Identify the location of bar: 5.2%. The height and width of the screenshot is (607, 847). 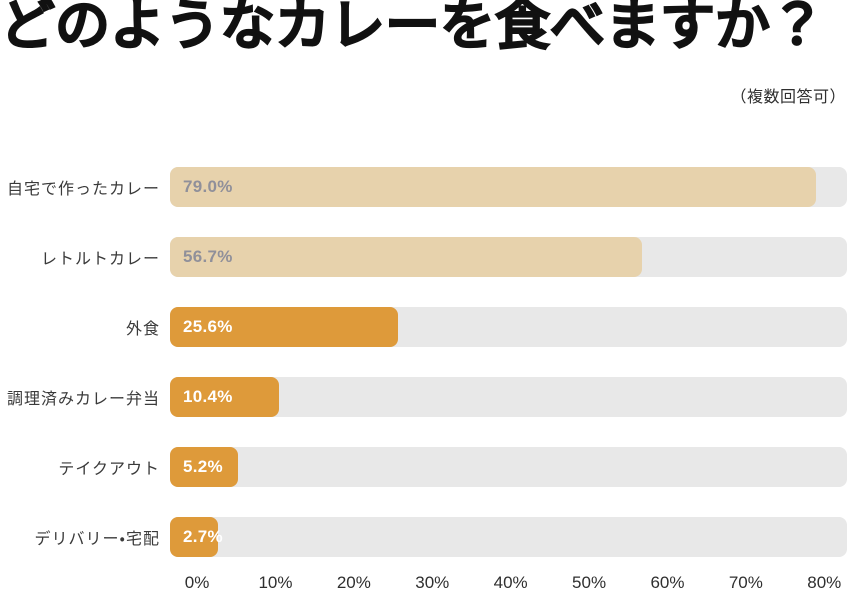
(204, 467).